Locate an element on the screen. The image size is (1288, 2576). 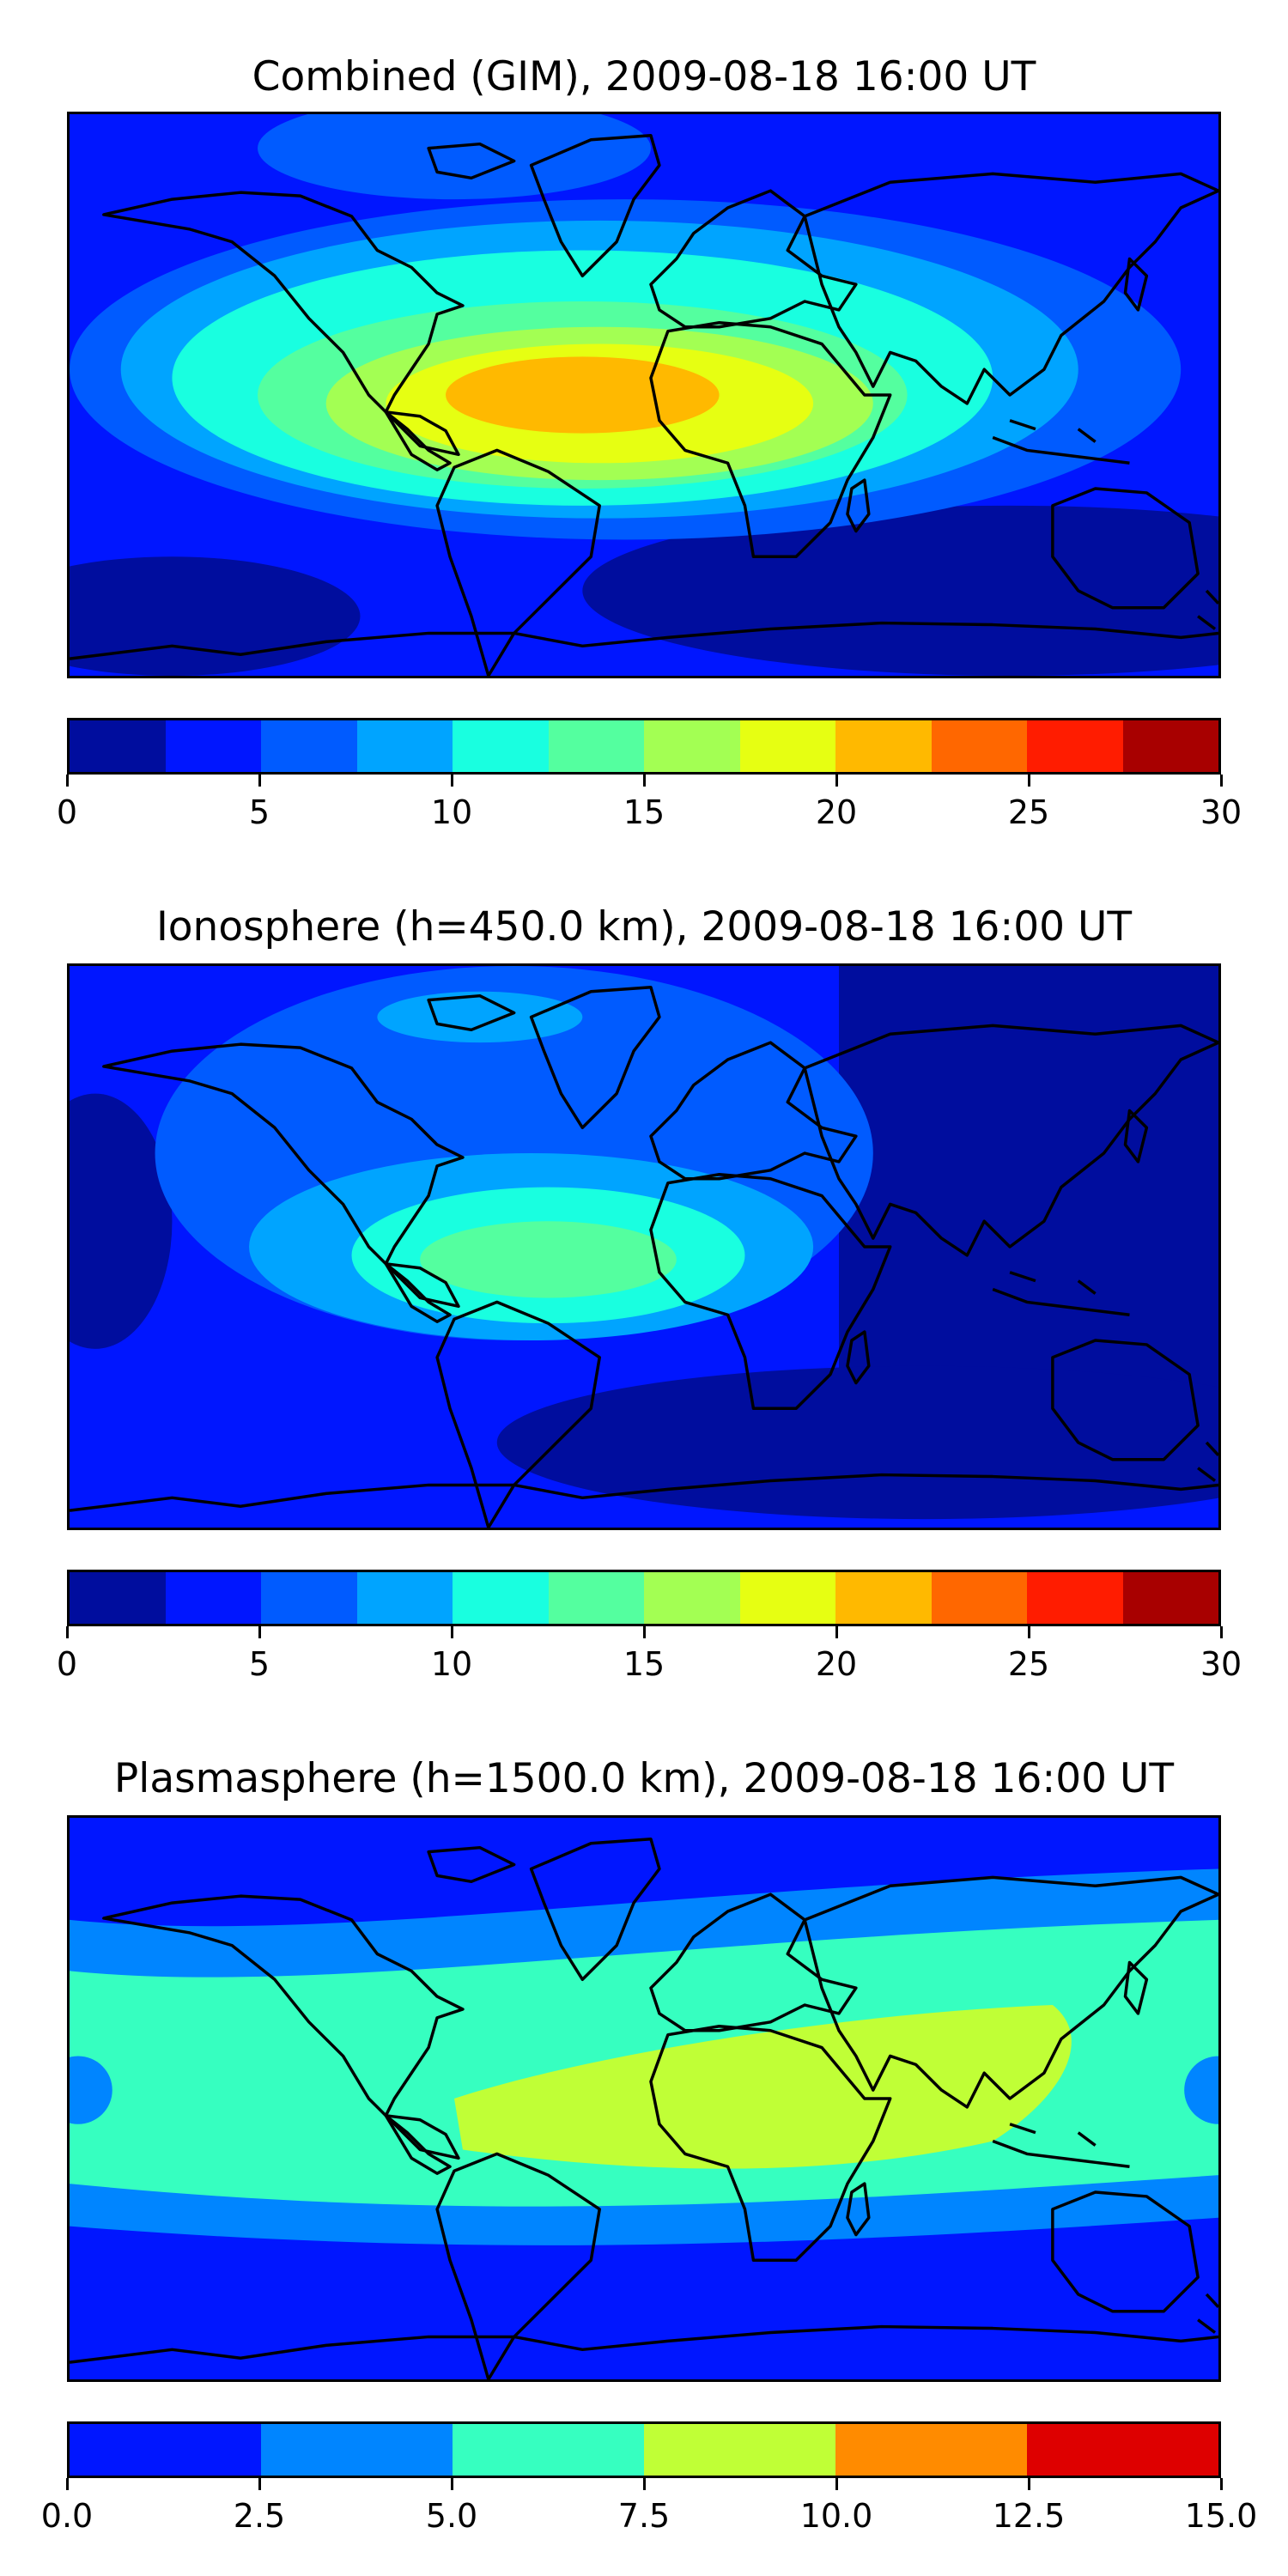
field-north-cap is located at coordinates (455, 157).